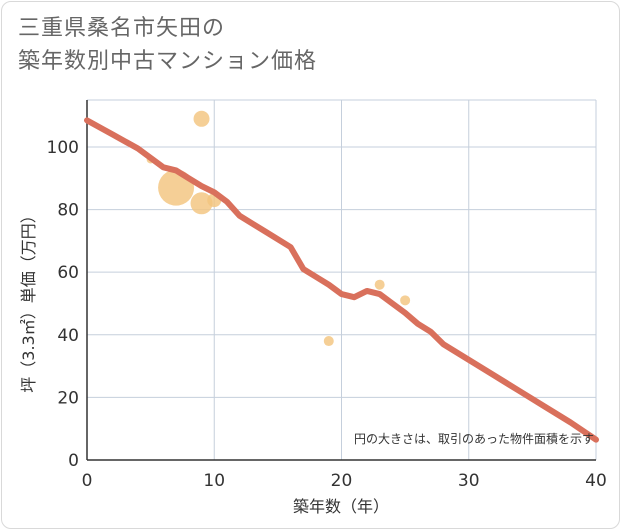 The width and height of the screenshot is (621, 530). What do you see at coordinates (87, 481) in the screenshot?
I see `x-tick-label: 0` at bounding box center [87, 481].